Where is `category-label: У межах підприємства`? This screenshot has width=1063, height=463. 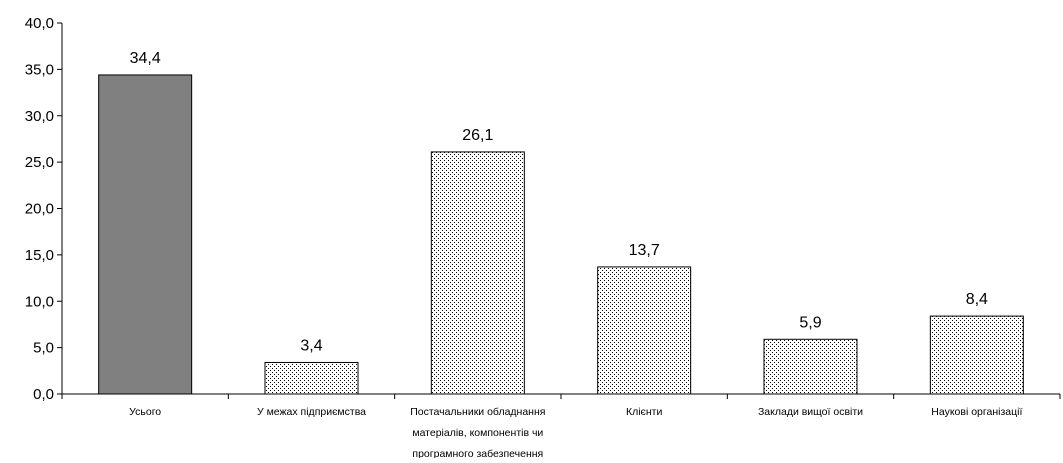
category-label: У межах підприємства is located at coordinates (311, 412).